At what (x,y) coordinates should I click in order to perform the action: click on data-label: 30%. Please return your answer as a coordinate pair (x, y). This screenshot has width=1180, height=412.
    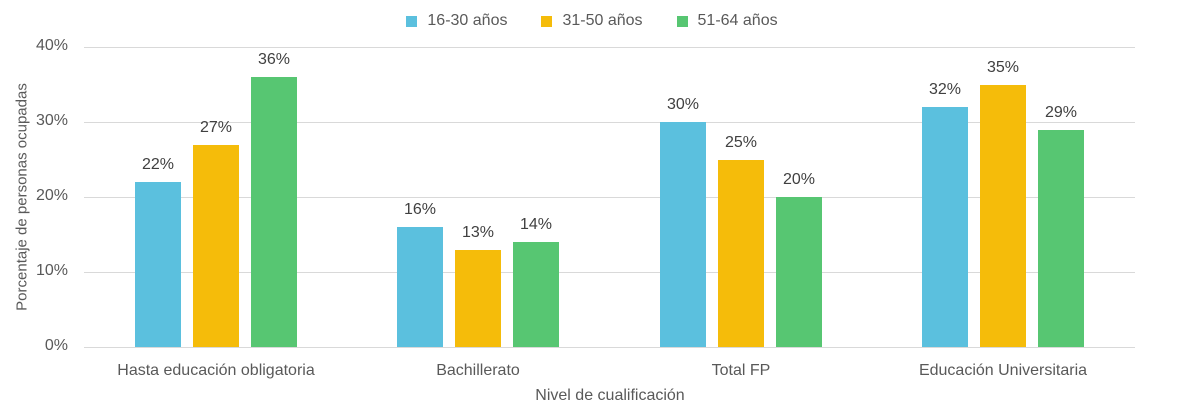
    Looking at the image, I should click on (683, 104).